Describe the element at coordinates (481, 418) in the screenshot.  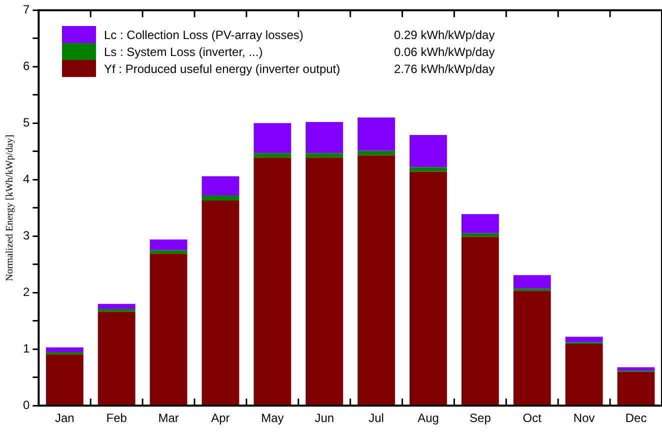
I see `x-tick-label: Sep` at that location.